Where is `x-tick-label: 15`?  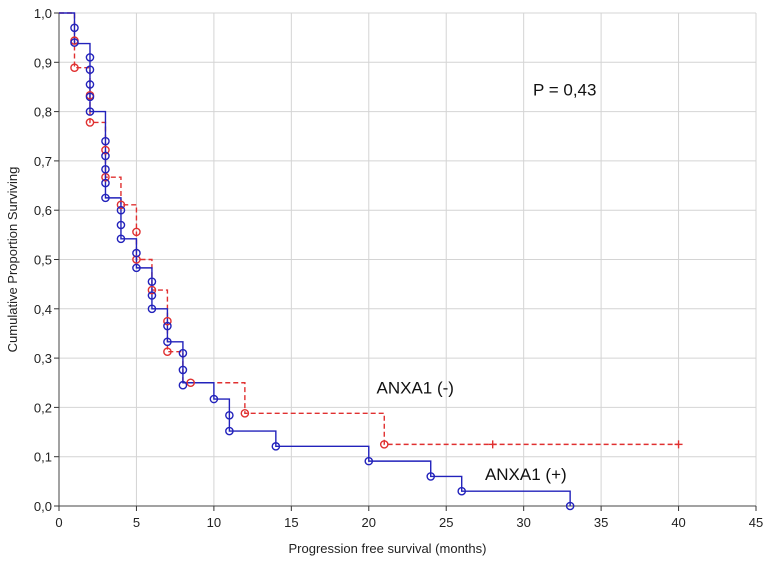 x-tick-label: 15 is located at coordinates (291, 522).